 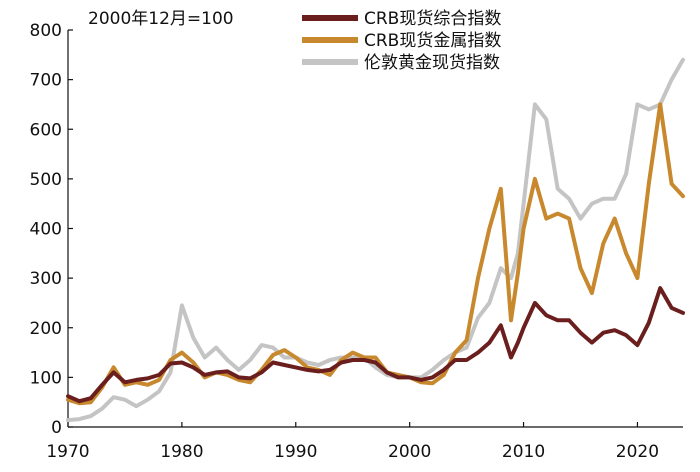 What do you see at coordinates (46, 329) in the screenshot?
I see `y-tick-label: 200` at bounding box center [46, 329].